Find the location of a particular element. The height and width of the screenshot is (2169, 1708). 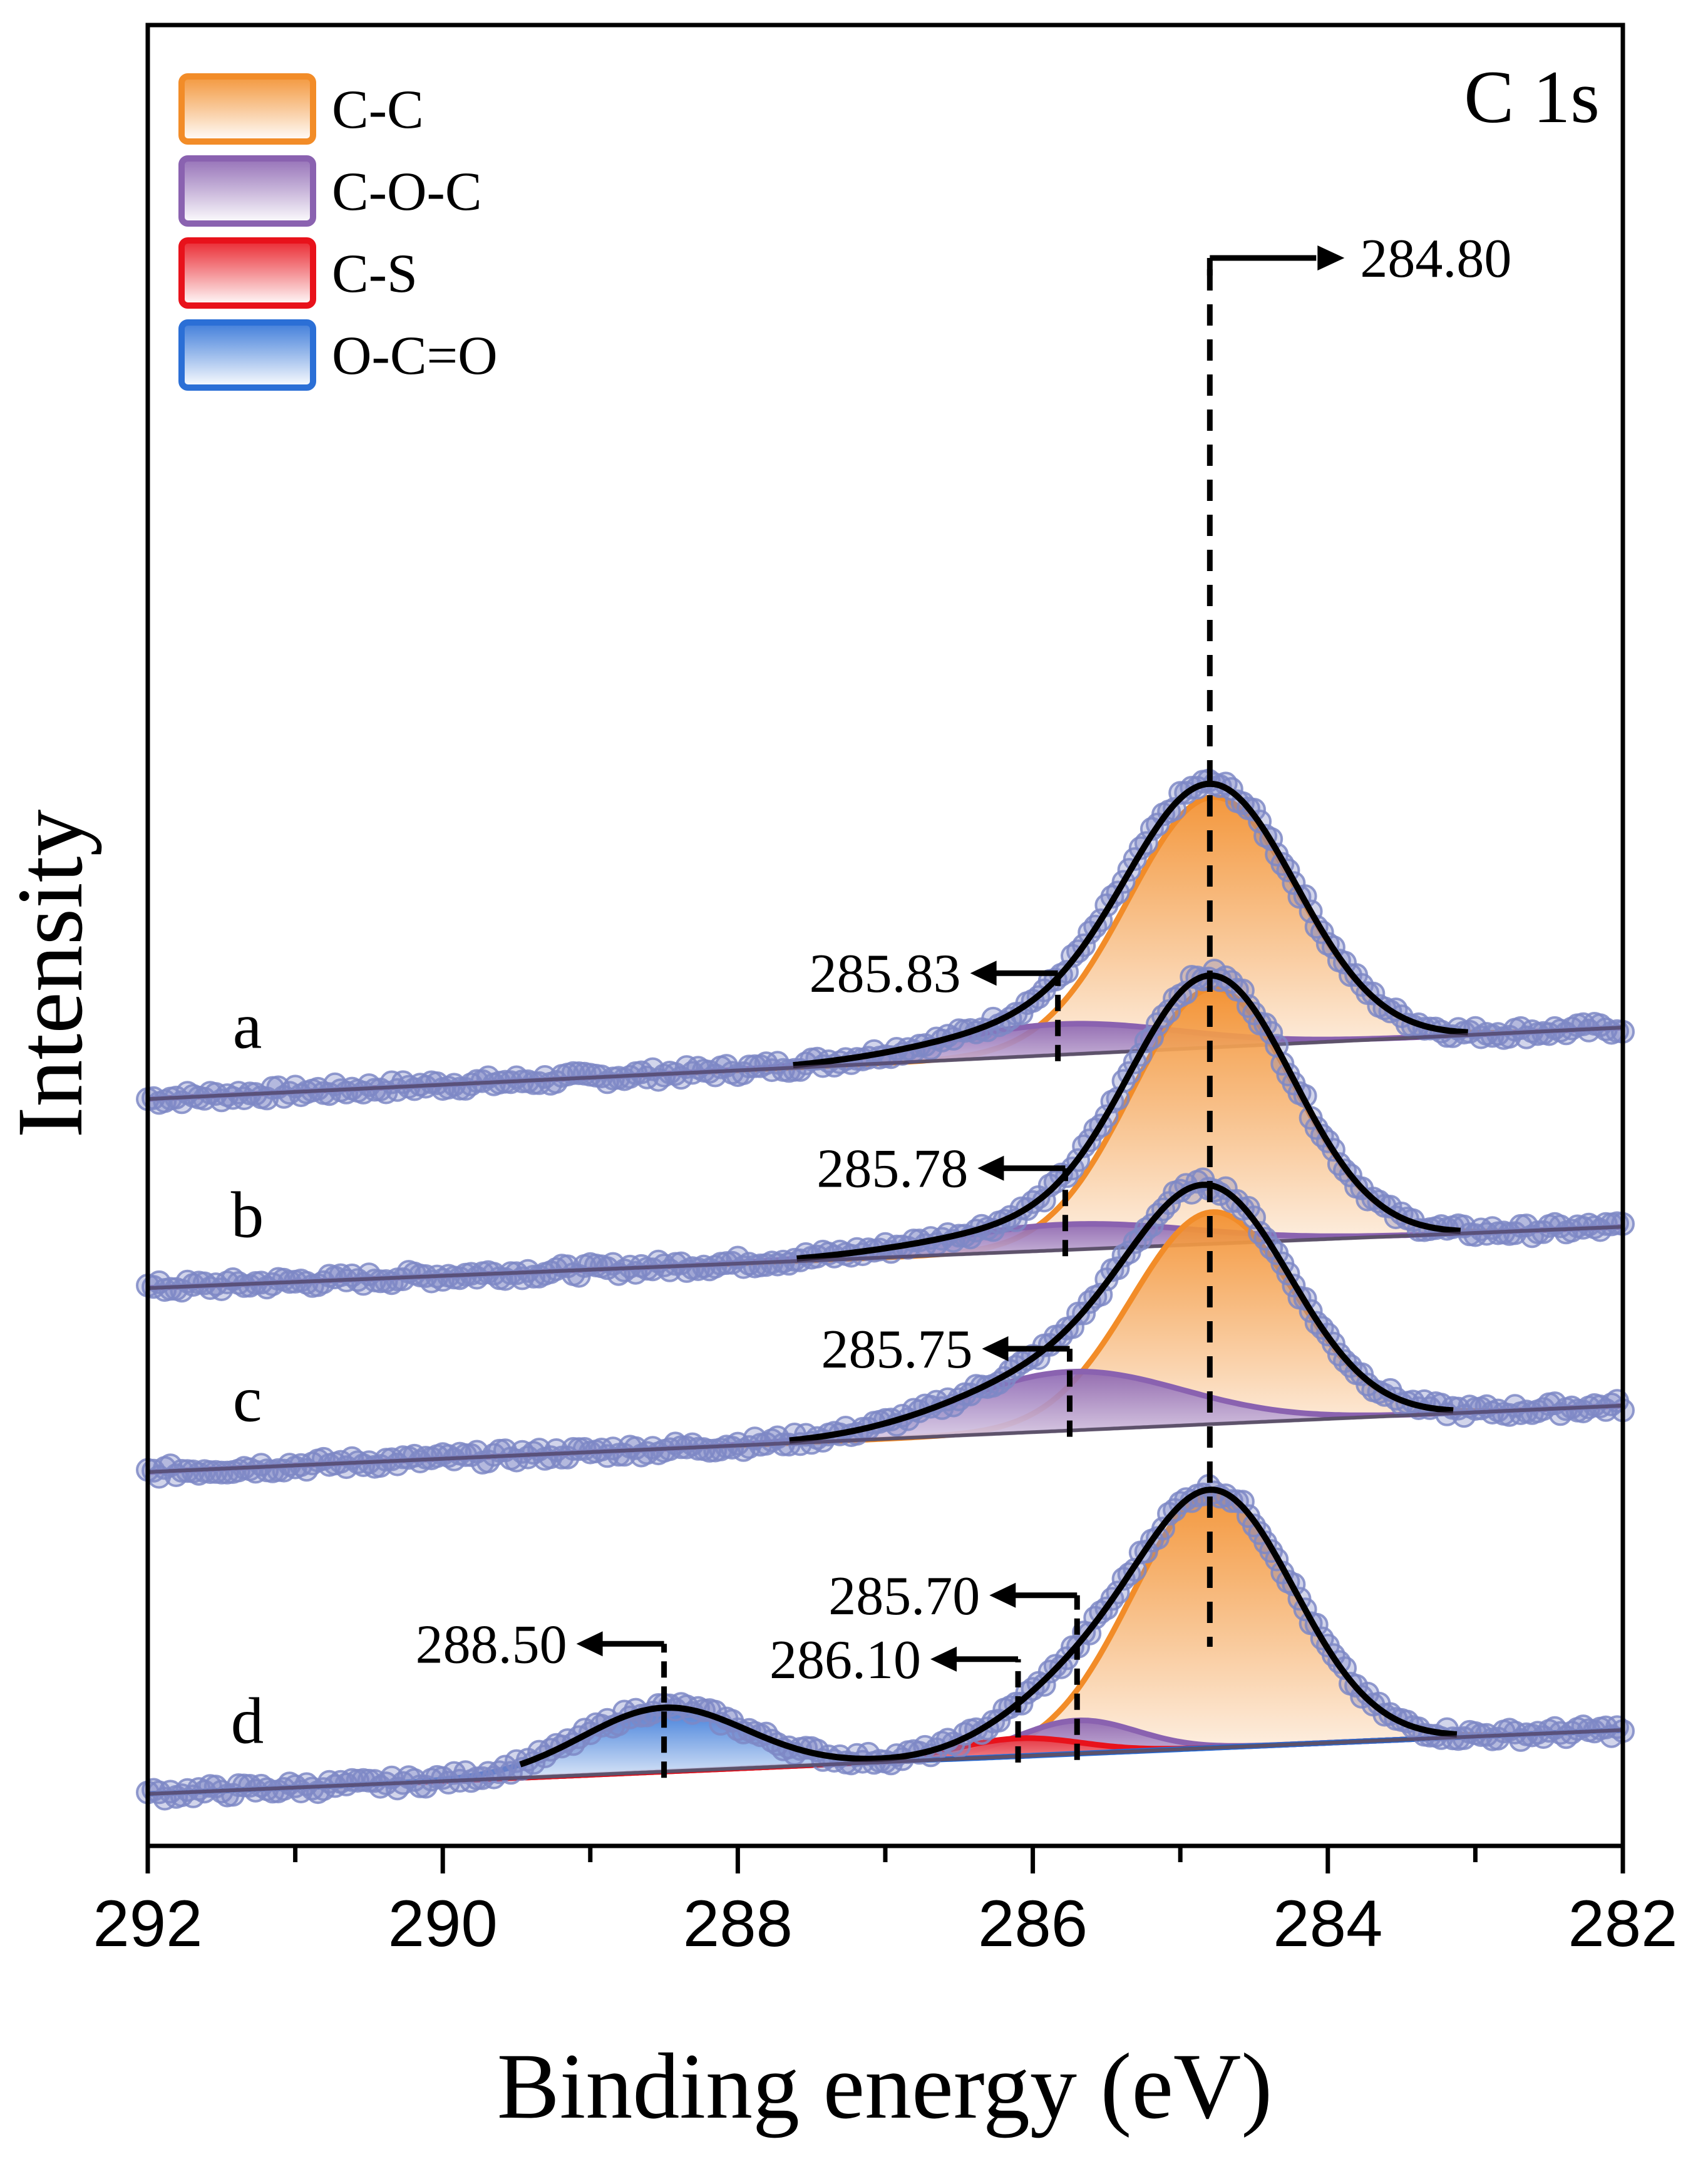

spectrum-b: b 285.78 is located at coordinates (885, 1131).